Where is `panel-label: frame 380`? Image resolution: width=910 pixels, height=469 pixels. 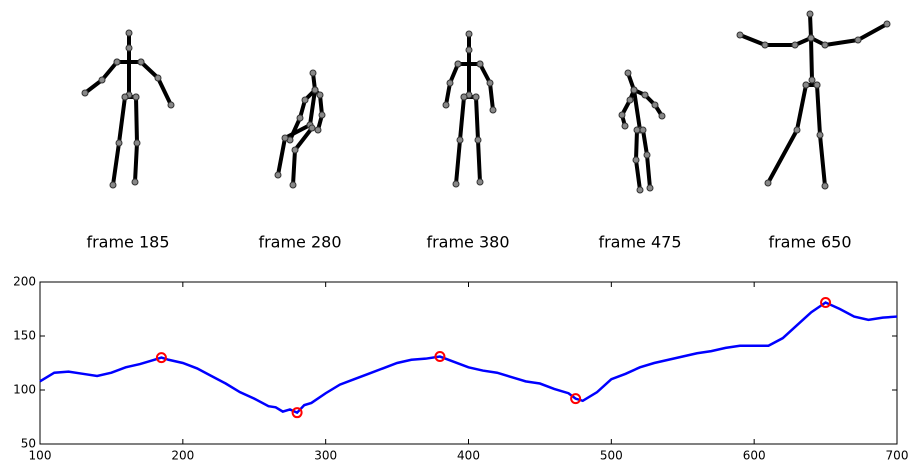
panel-label: frame 380 is located at coordinates (467, 242).